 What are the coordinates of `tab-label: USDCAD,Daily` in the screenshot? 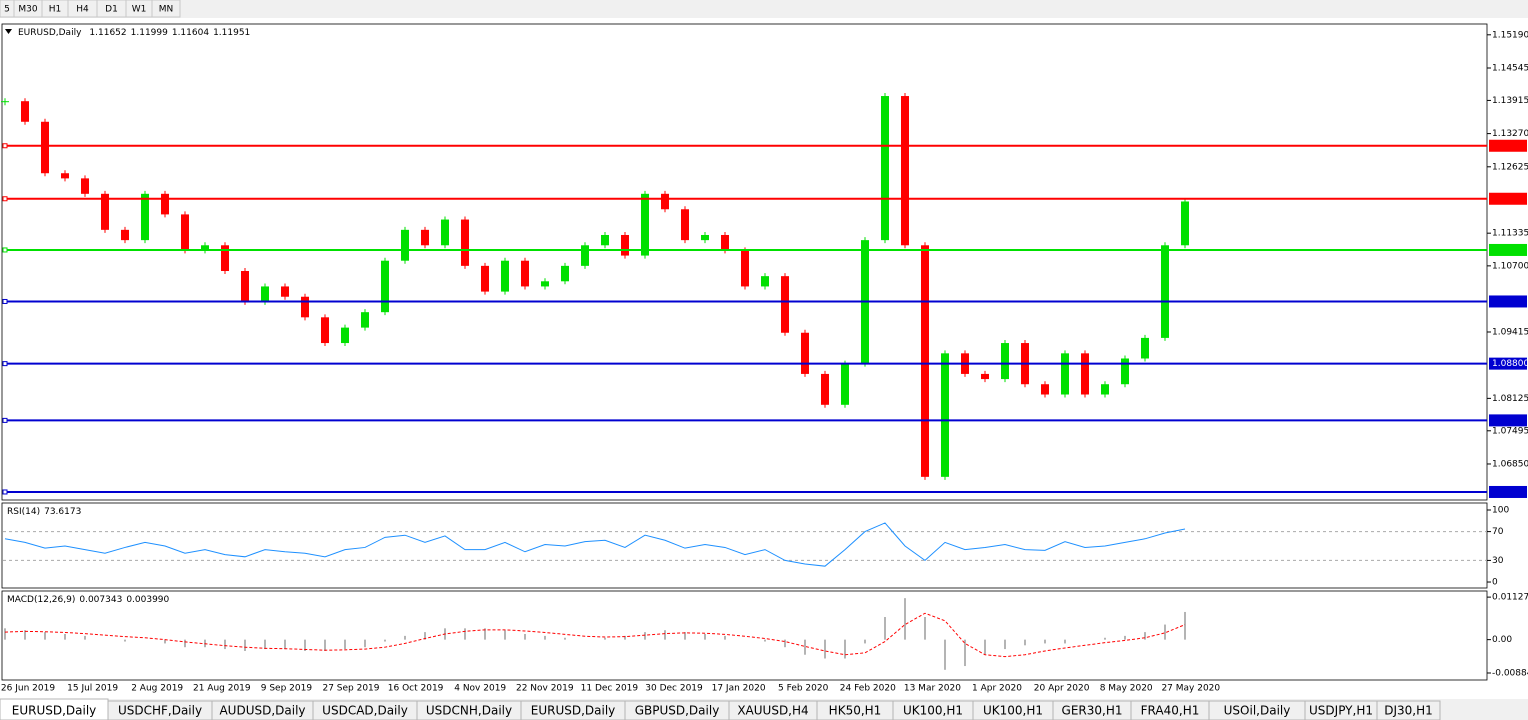 It's located at (365, 711).